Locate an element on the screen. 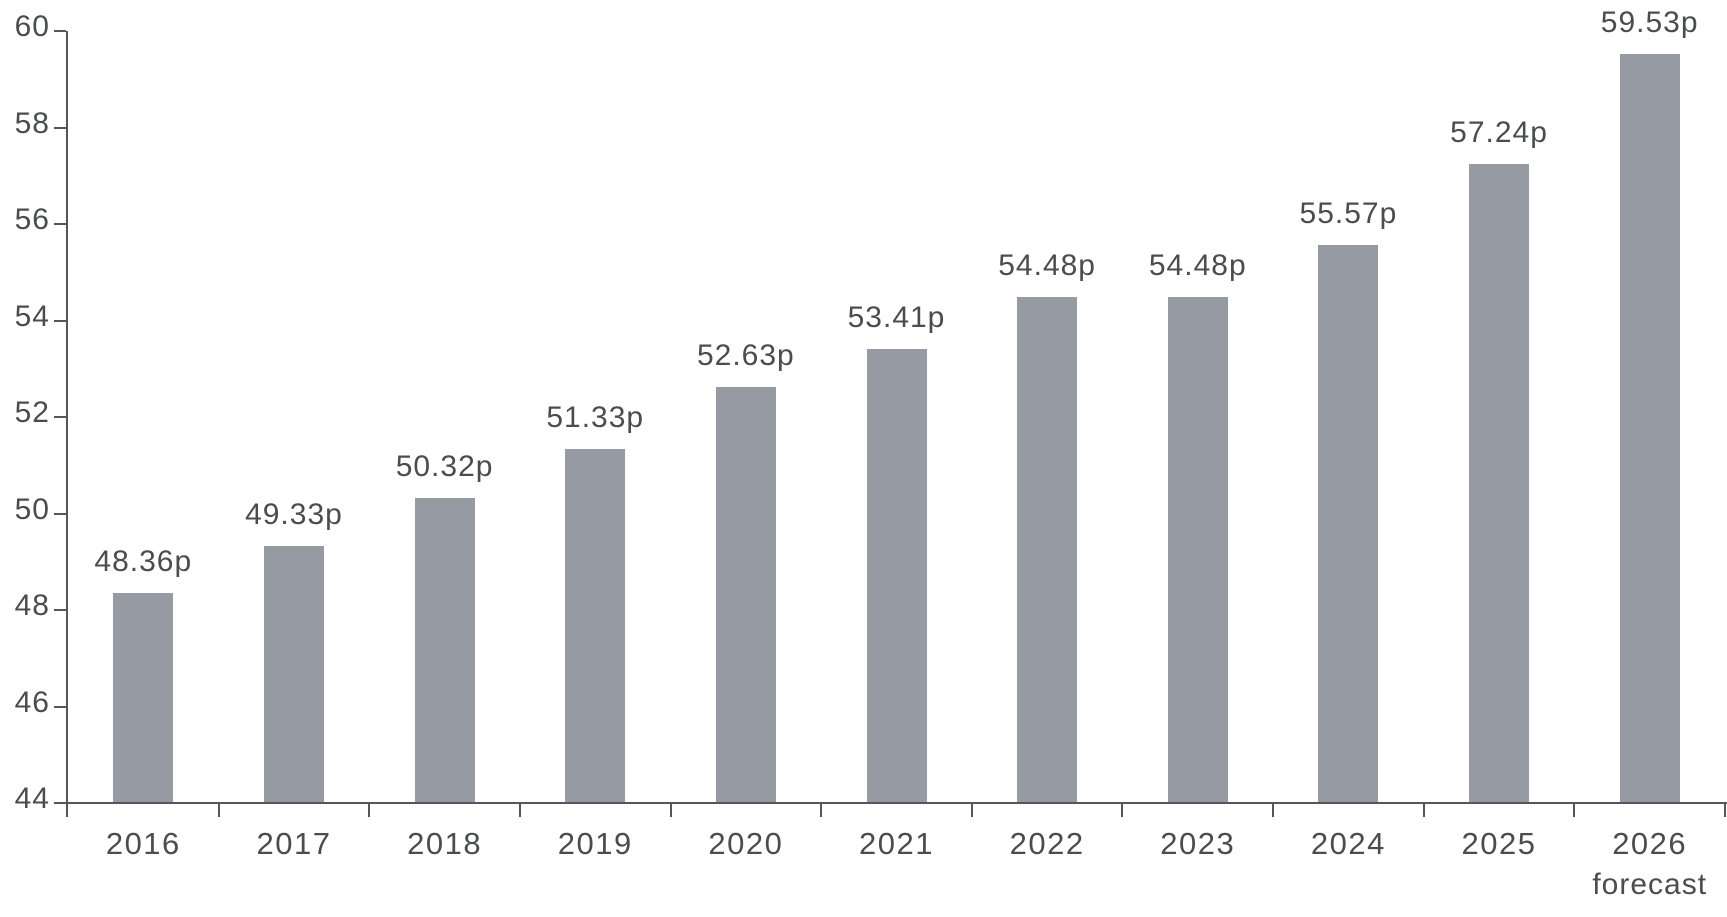 This screenshot has width=1727, height=917. x-category-label: 2019 is located at coordinates (595, 843).